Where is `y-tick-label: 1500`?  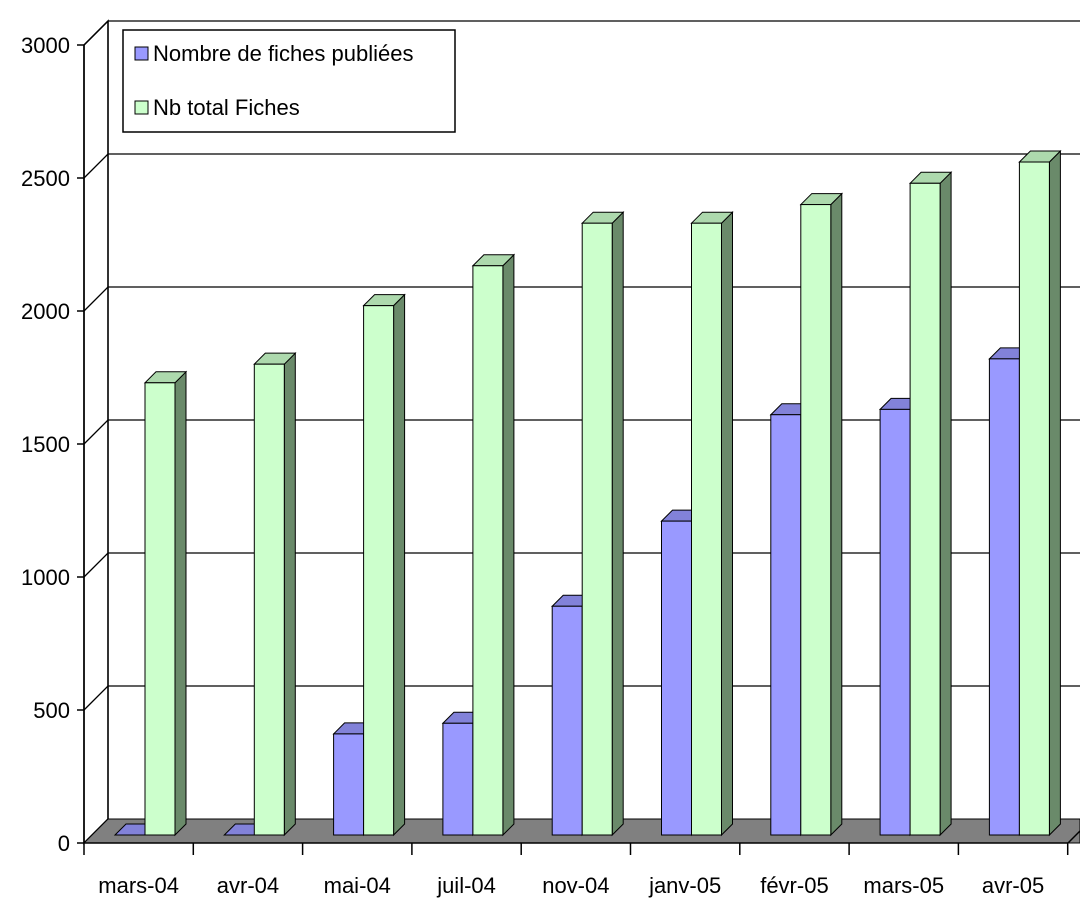
y-tick-label: 1500 is located at coordinates (45, 444).